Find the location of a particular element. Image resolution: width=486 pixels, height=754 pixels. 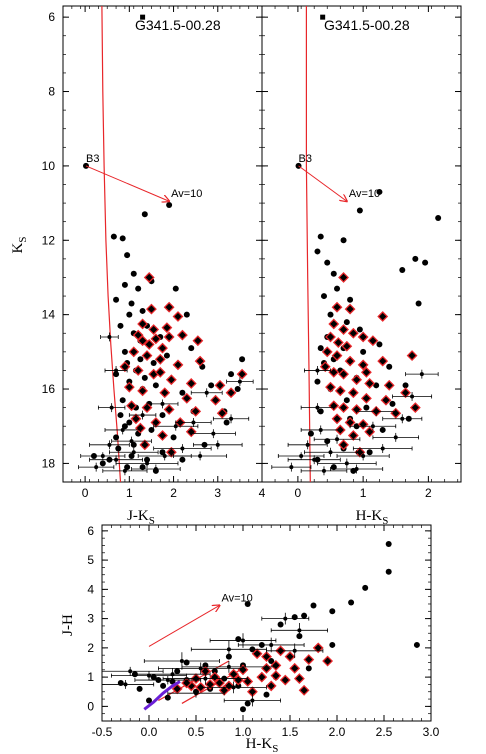

reddening-vector-arrow is located at coordinates (127, 183).